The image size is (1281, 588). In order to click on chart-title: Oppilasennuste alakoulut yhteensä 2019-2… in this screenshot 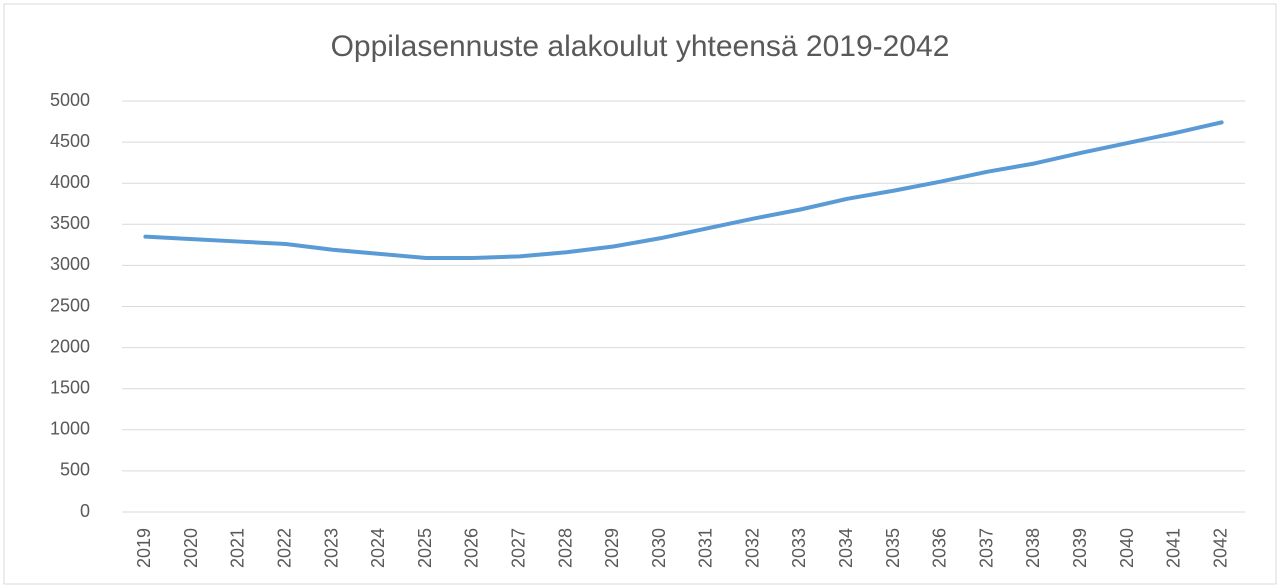, I will do `click(640, 46)`.